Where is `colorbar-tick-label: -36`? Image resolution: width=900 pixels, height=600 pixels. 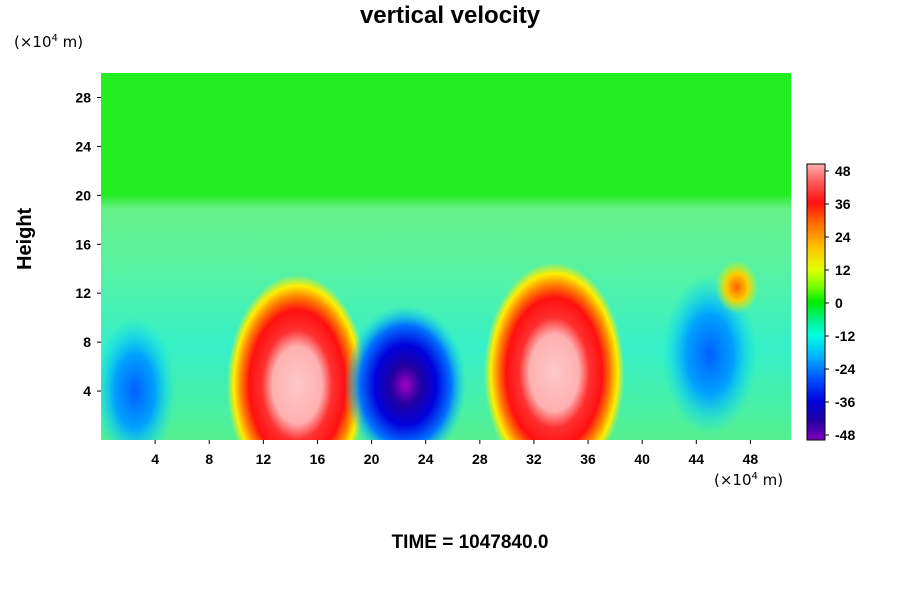
colorbar-tick-label: -36 is located at coordinates (845, 402).